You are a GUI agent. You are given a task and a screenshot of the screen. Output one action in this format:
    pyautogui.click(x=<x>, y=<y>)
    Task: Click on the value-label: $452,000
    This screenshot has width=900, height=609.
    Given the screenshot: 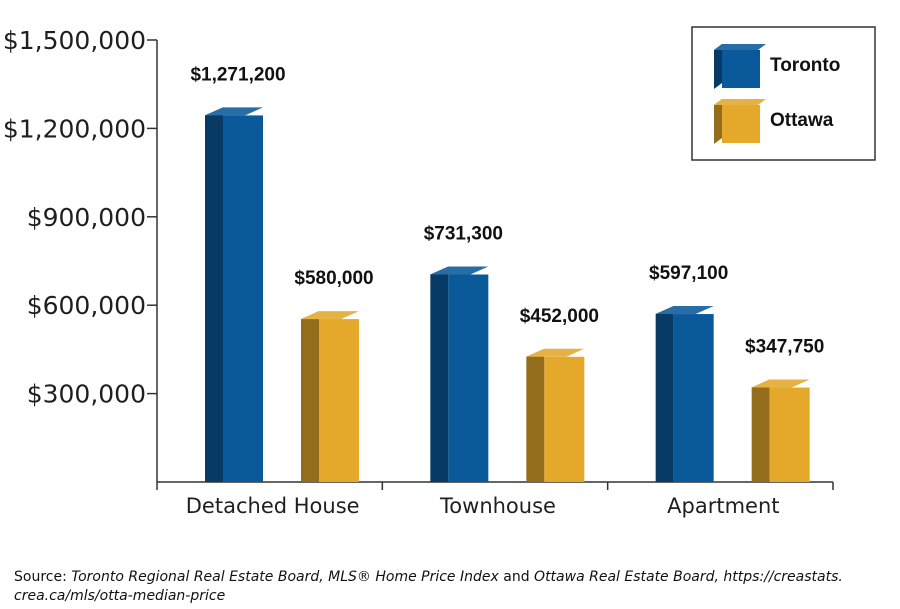 What is the action you would take?
    pyautogui.click(x=559, y=316)
    